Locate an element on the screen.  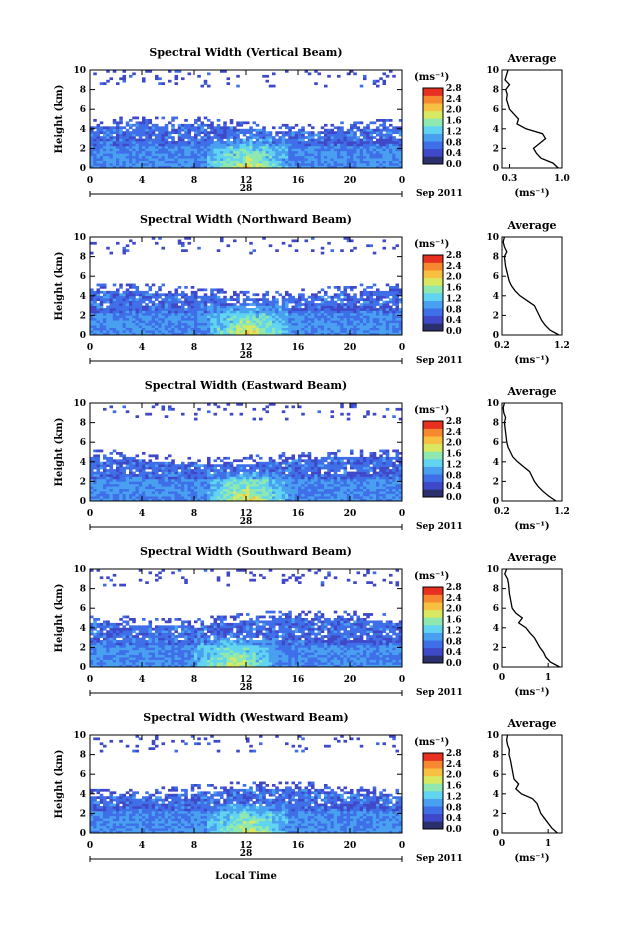
colorbar-segment is located at coordinates (433, 327).